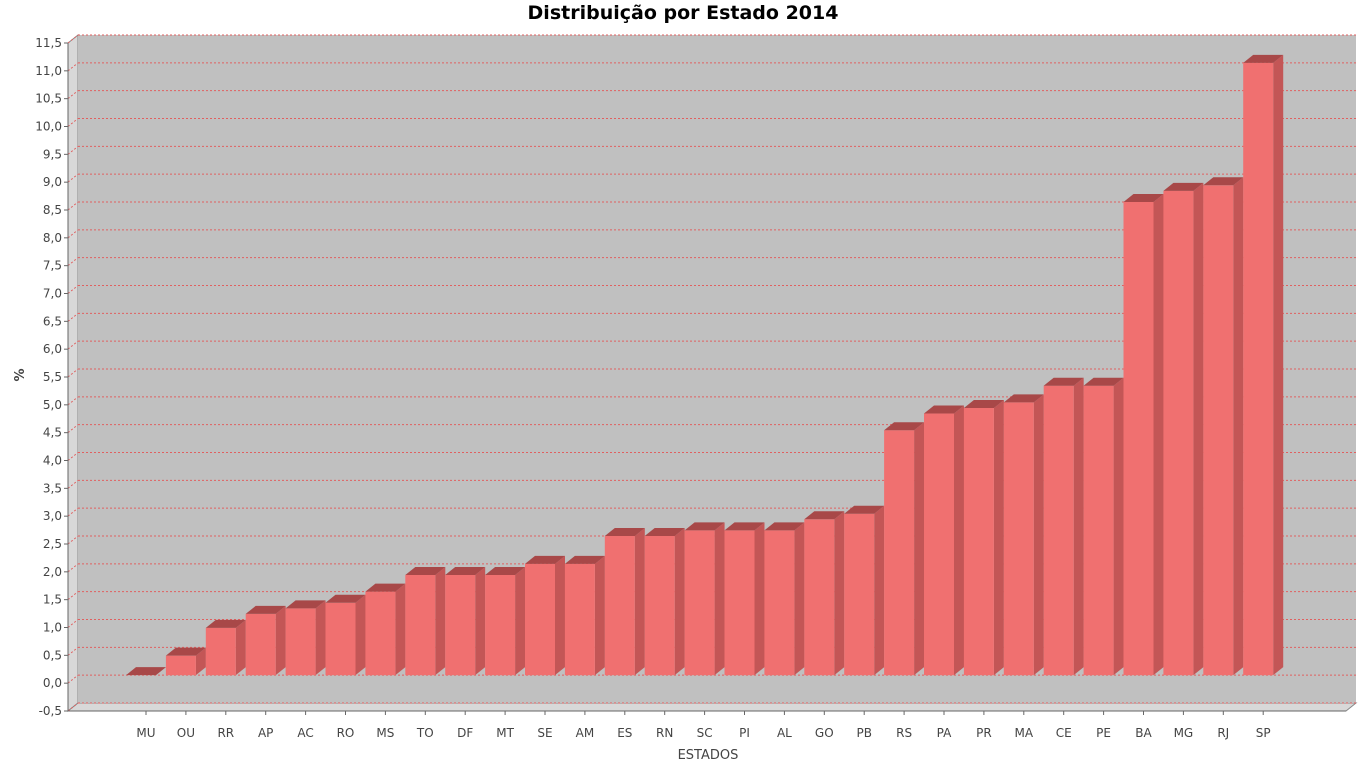 The height and width of the screenshot is (768, 1366). I want to click on bar-rr, so click(225, 647).